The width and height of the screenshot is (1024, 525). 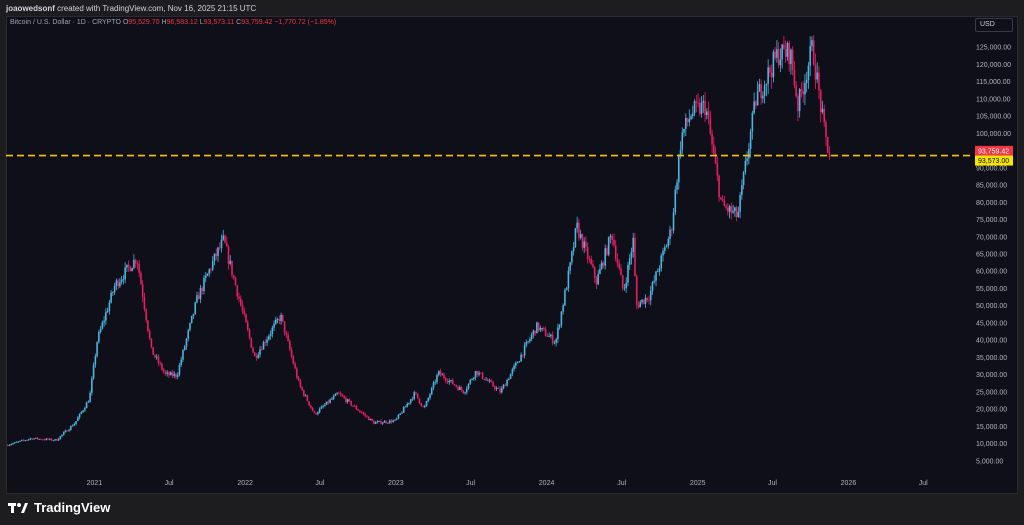 What do you see at coordinates (30, 8) in the screenshot?
I see `author-name: joaowedsonf` at bounding box center [30, 8].